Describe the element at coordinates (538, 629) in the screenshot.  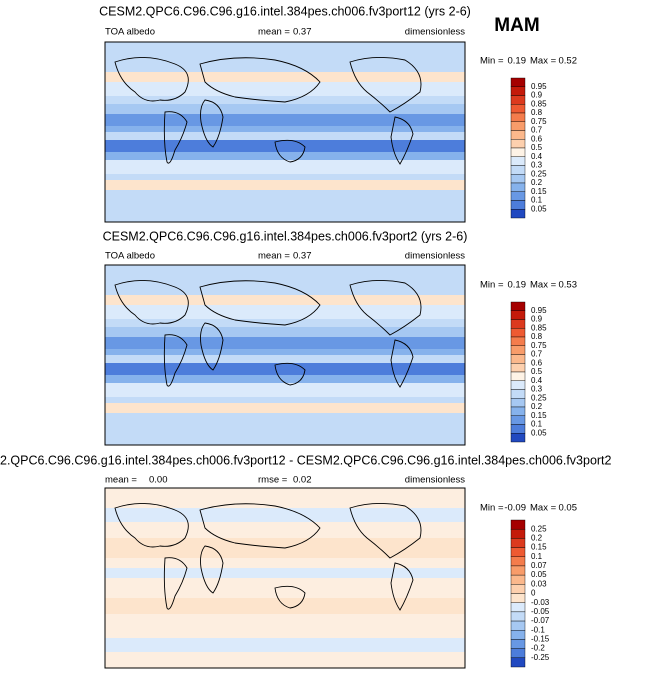
I see `colorbar-label: -0.1` at that location.